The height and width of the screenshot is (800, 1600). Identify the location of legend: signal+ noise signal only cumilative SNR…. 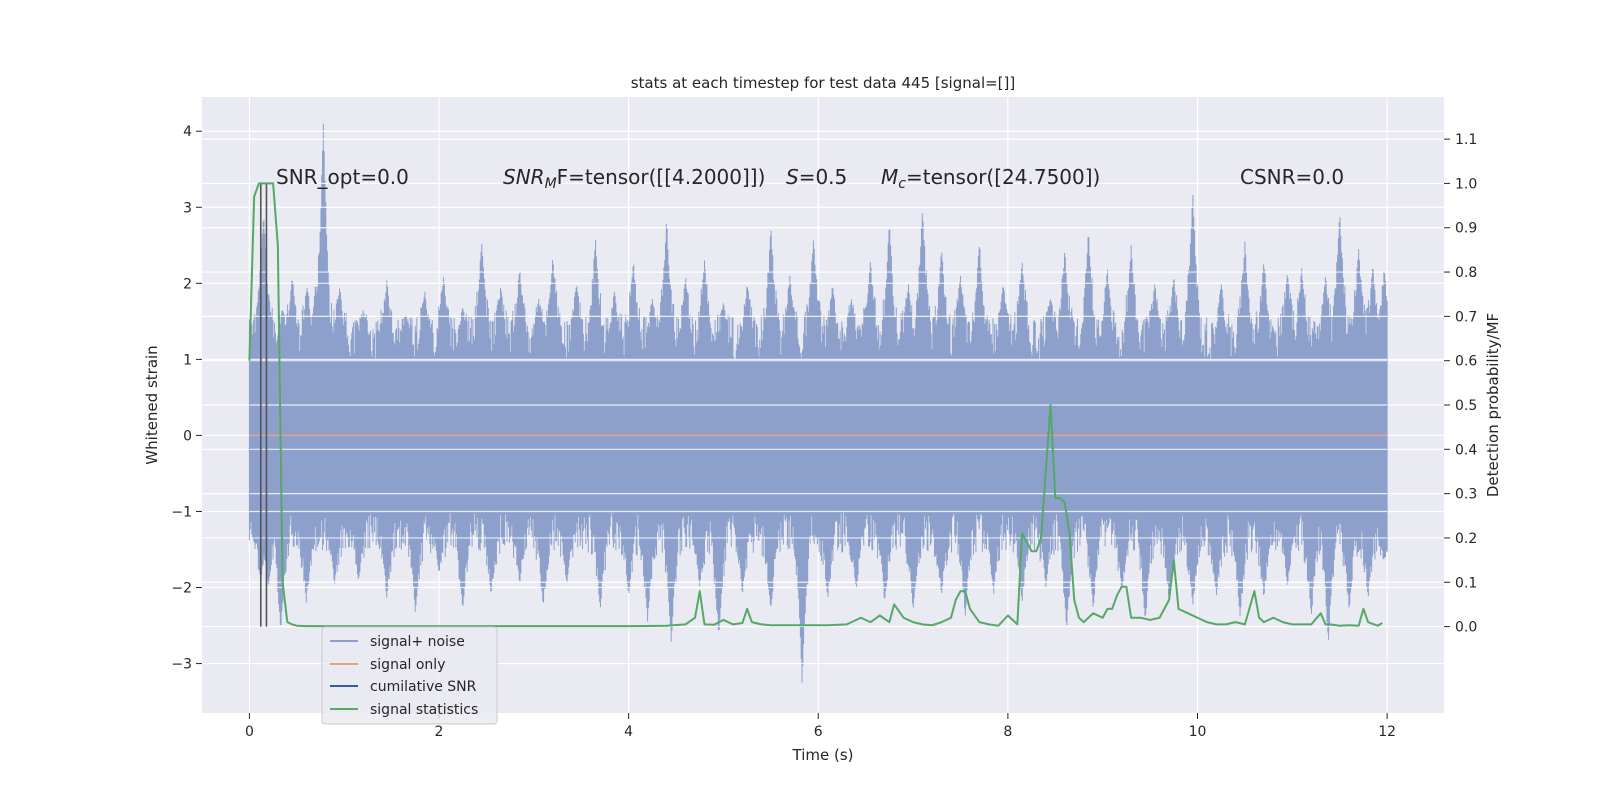
(409, 675).